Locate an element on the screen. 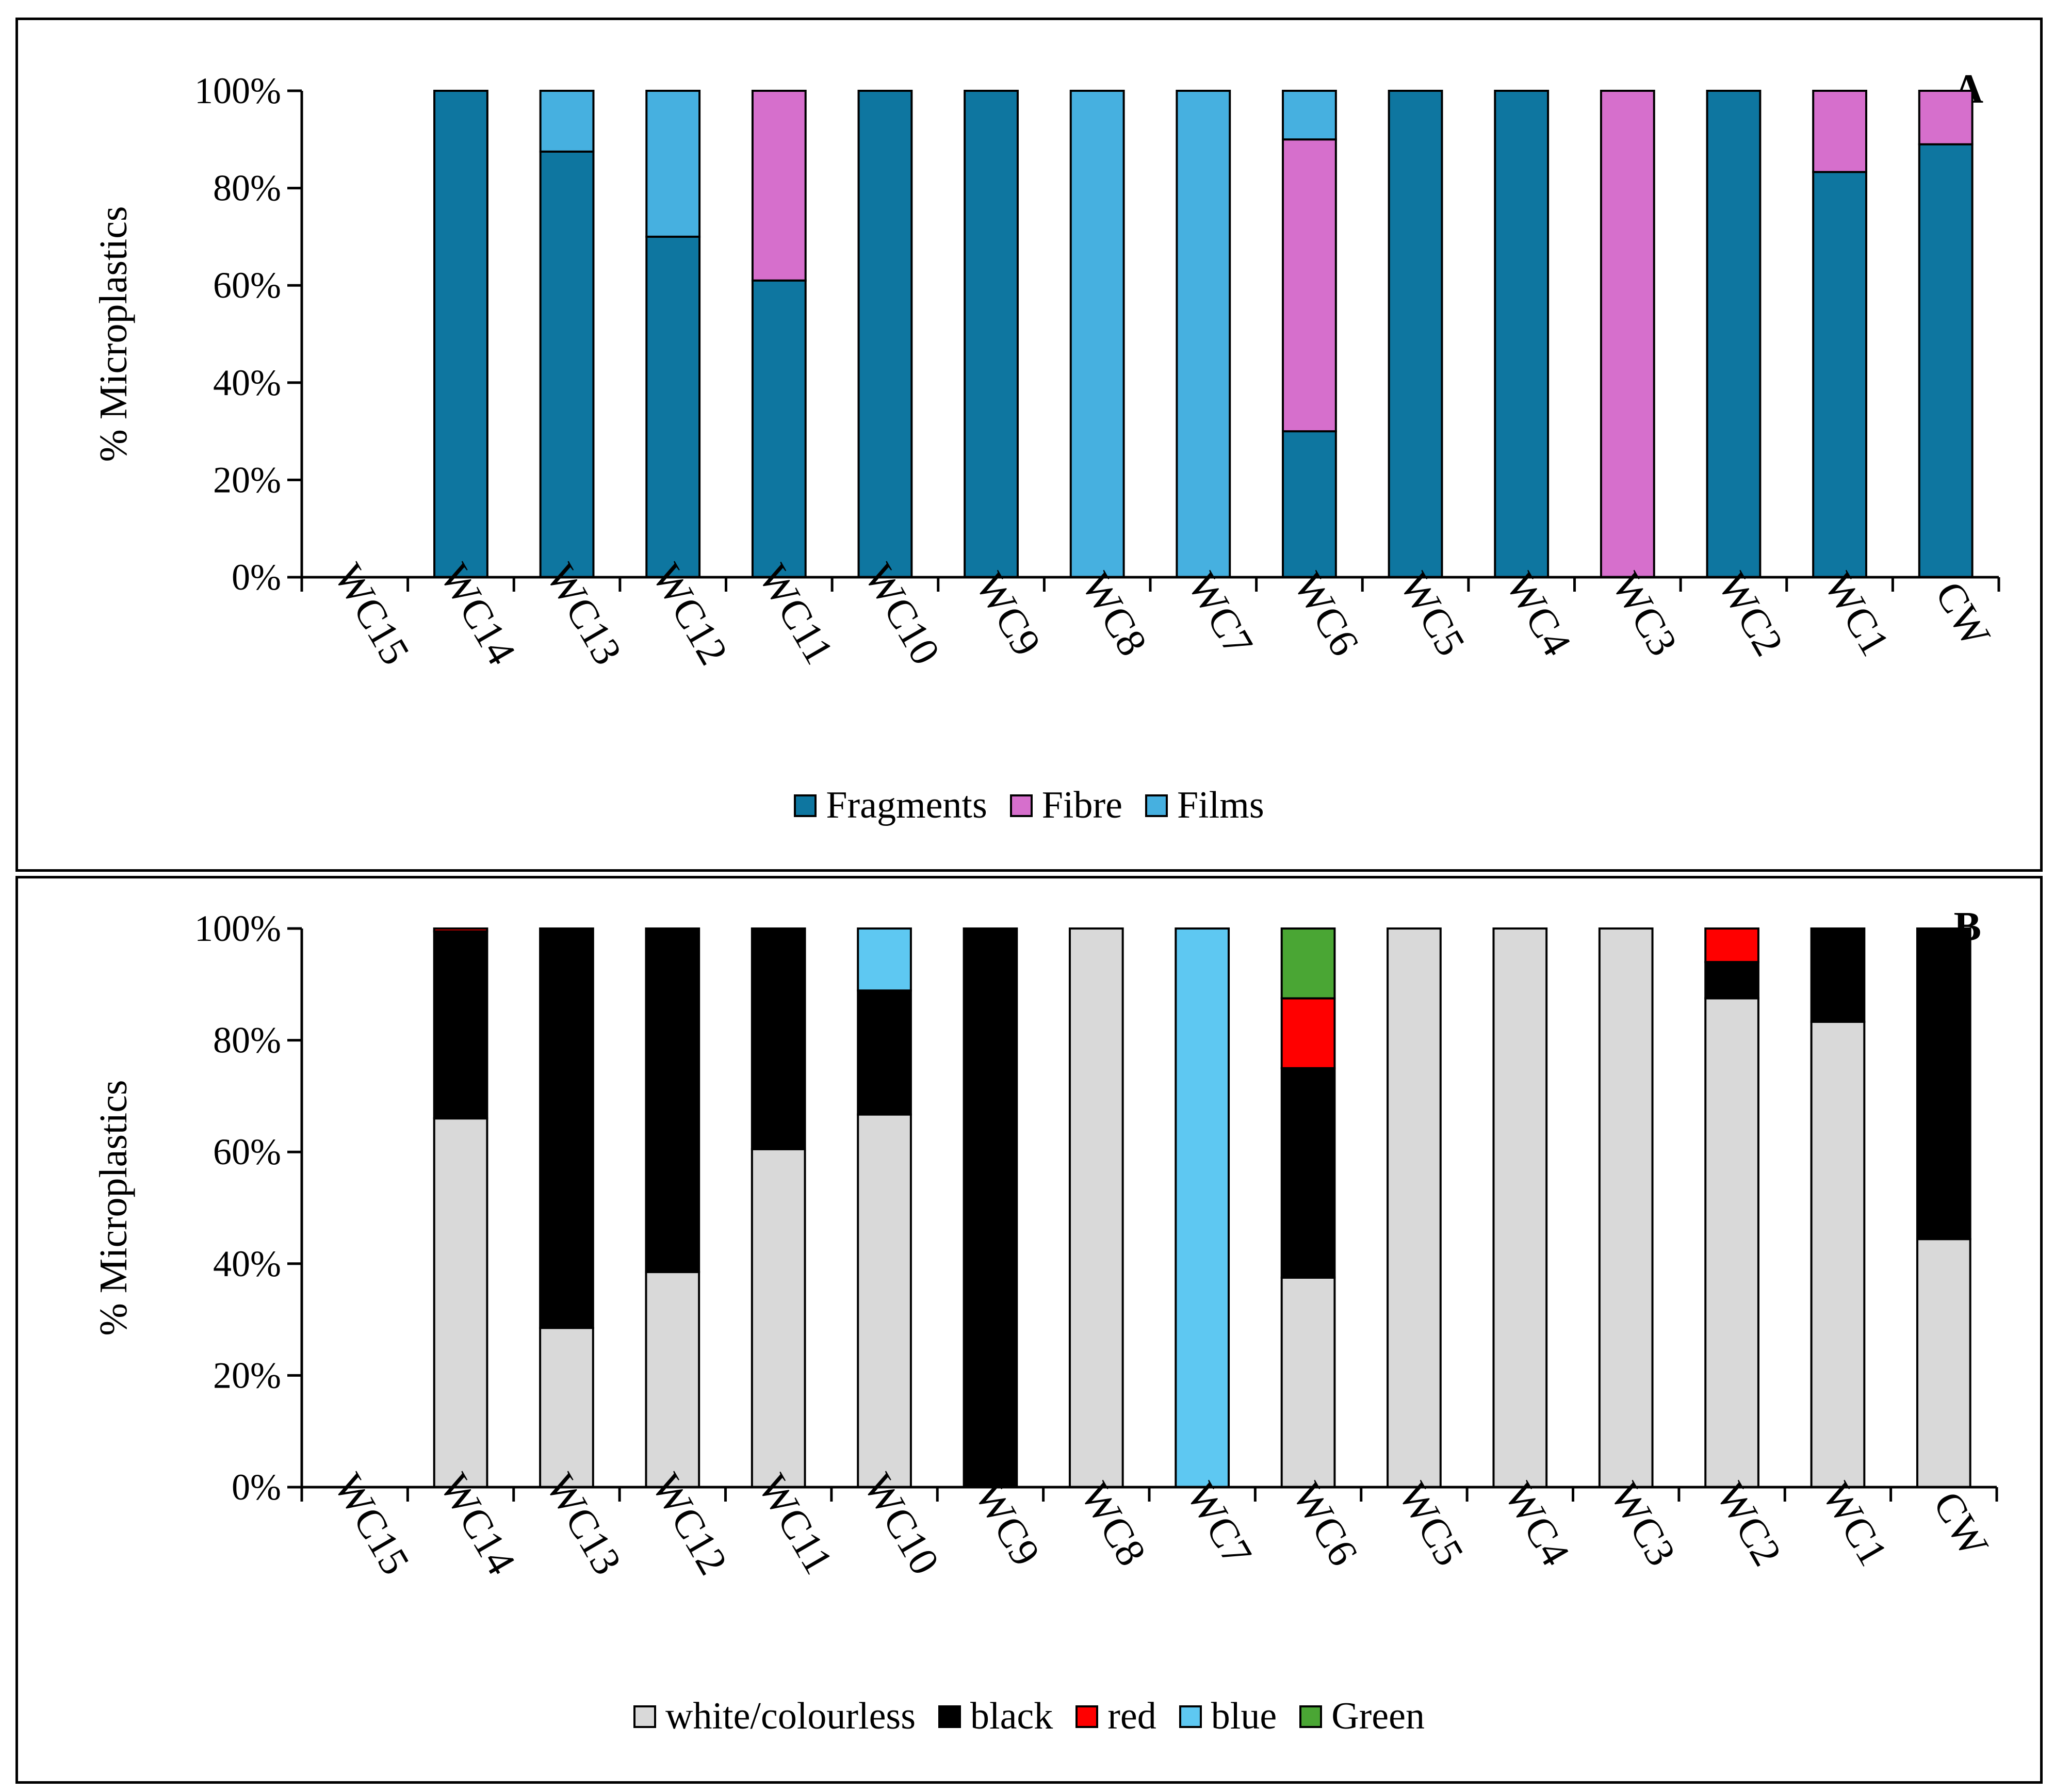 This screenshot has width=2054, height=1792. bar-segment-fibre-wc1 is located at coordinates (1840, 131).